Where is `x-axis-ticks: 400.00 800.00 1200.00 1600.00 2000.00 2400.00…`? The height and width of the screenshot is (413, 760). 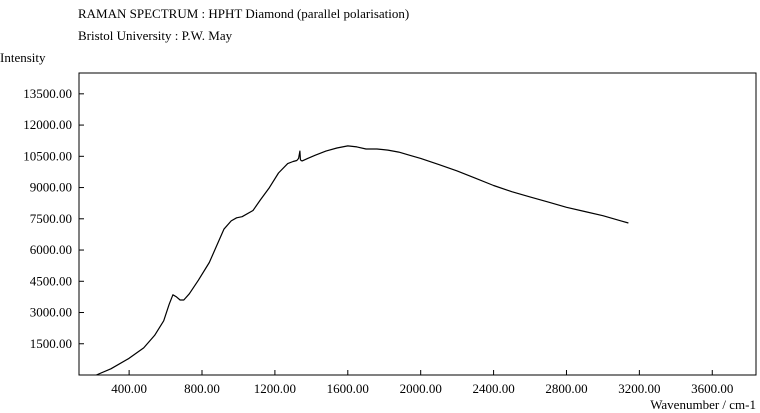
x-axis-ticks: 400.00 800.00 1200.00 1600.00 2000.00 2400.00… is located at coordinates (422, 383).